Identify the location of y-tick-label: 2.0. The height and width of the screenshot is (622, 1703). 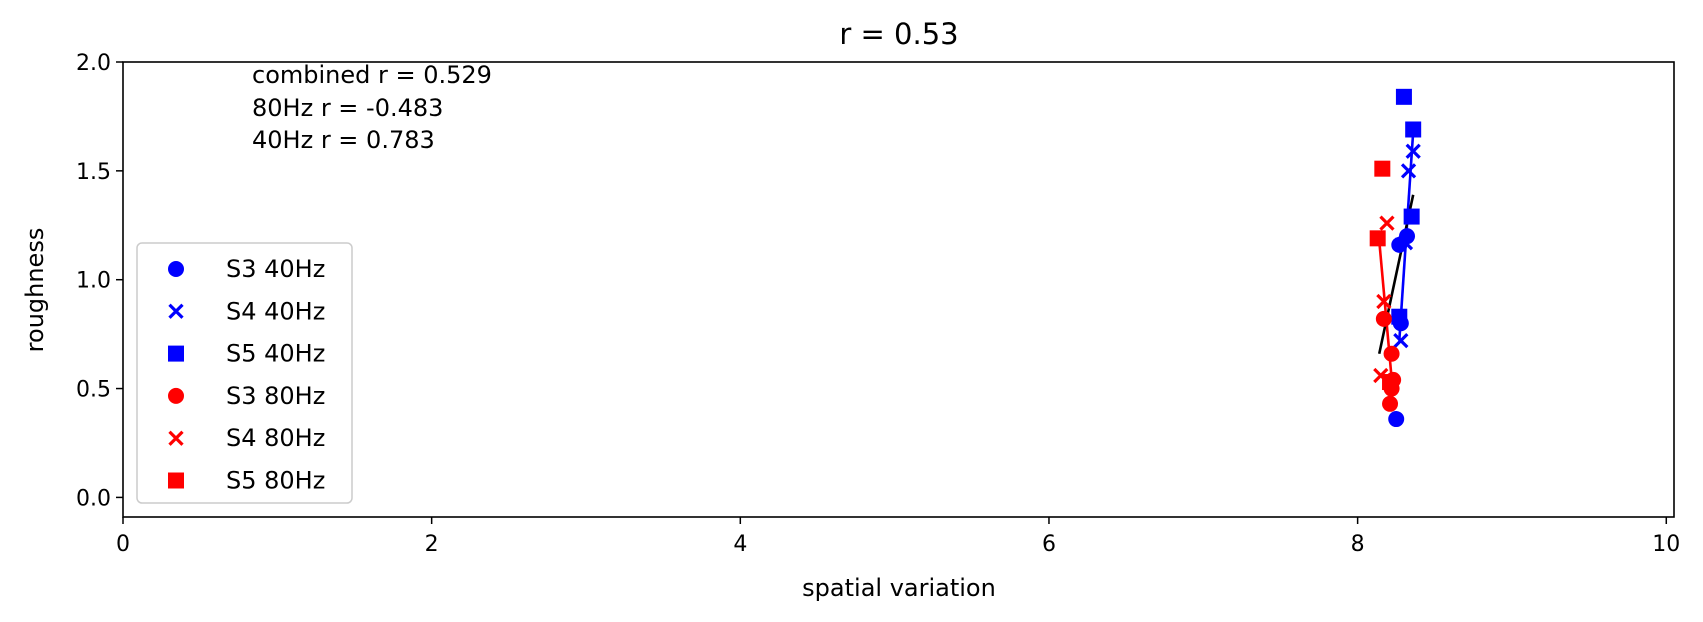
(93, 63).